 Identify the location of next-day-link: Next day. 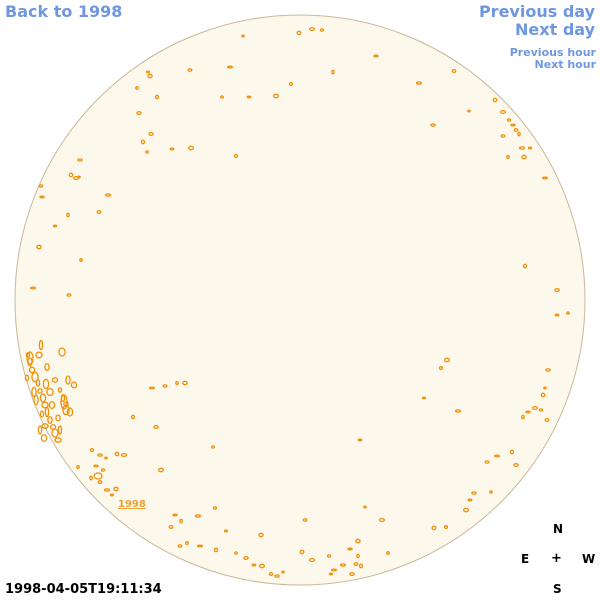
(555, 29).